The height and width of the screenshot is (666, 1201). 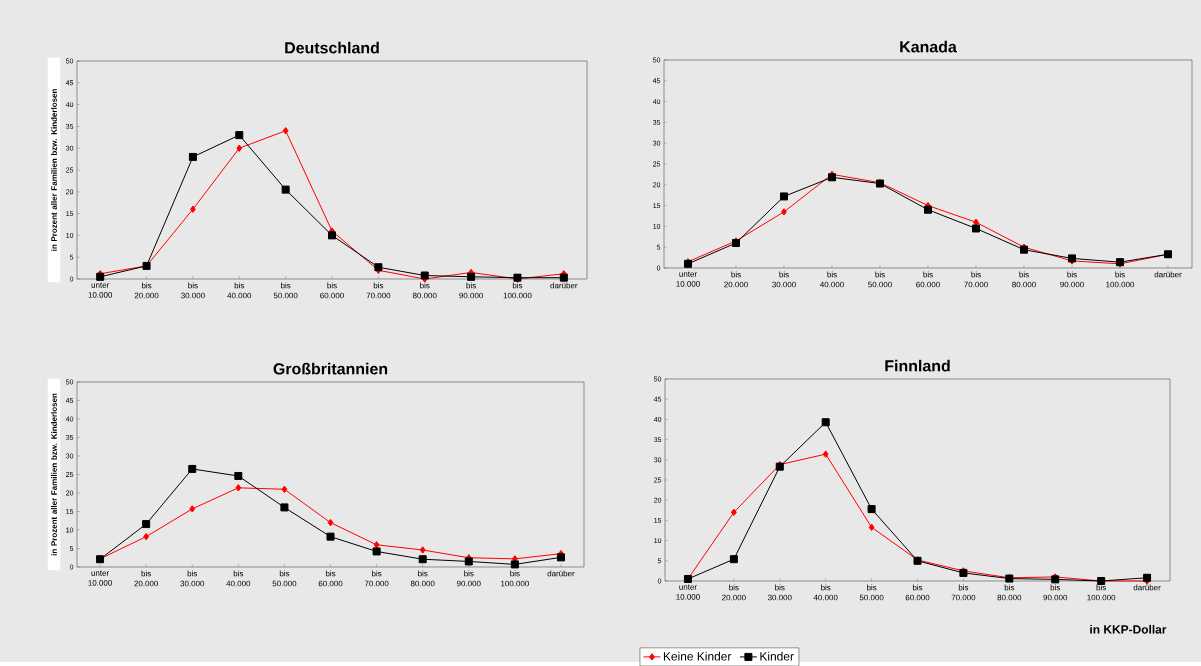 I want to click on chart-title: Großbritannien, so click(x=330, y=368).